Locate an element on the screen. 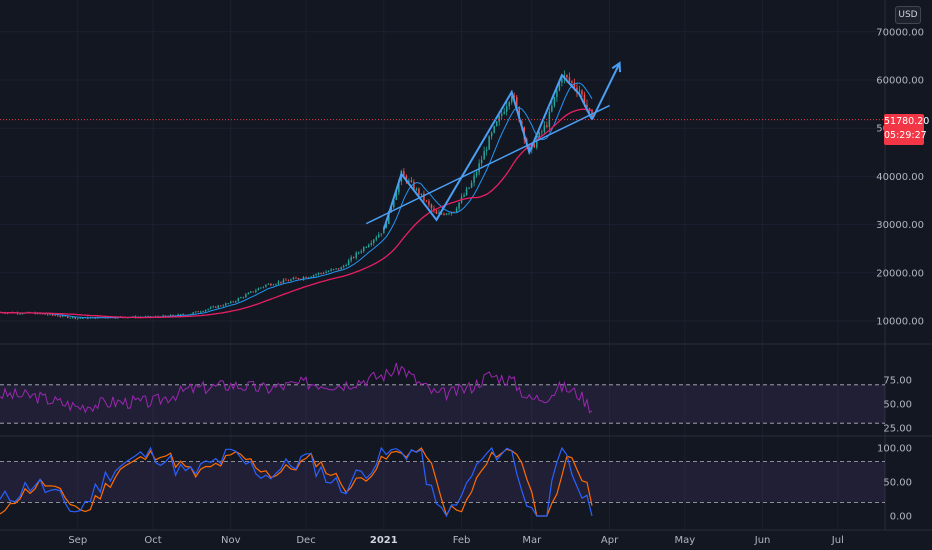 The width and height of the screenshot is (932, 550). stoch-d-line is located at coordinates (296, 482).